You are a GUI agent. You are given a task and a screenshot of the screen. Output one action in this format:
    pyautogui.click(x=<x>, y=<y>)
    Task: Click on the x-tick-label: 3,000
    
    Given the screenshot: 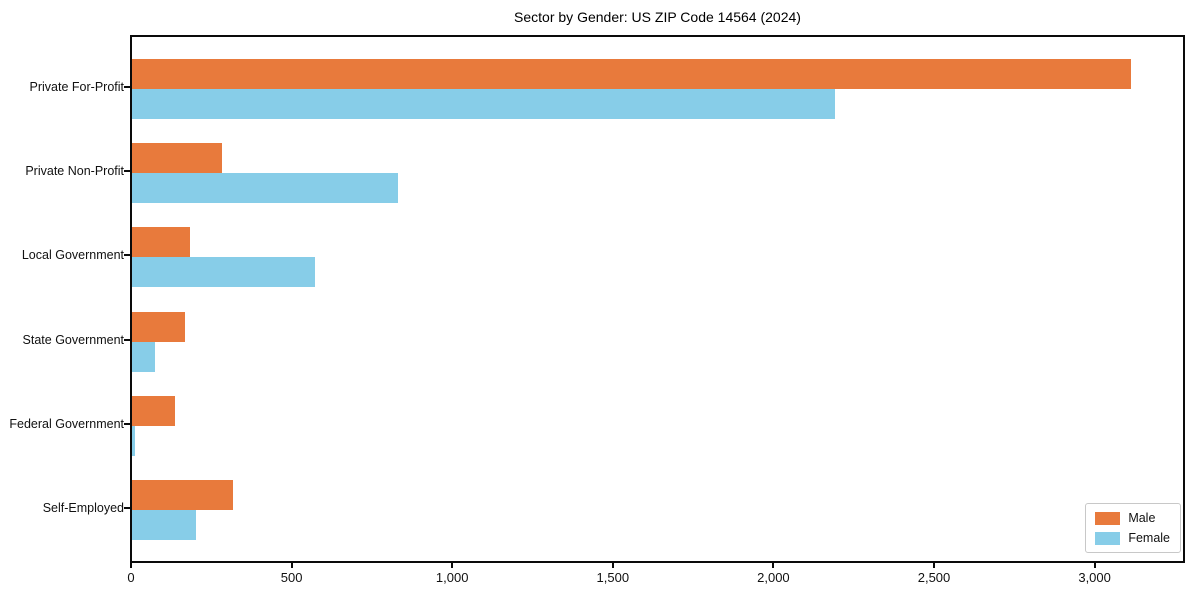 What is the action you would take?
    pyautogui.click(x=1094, y=577)
    